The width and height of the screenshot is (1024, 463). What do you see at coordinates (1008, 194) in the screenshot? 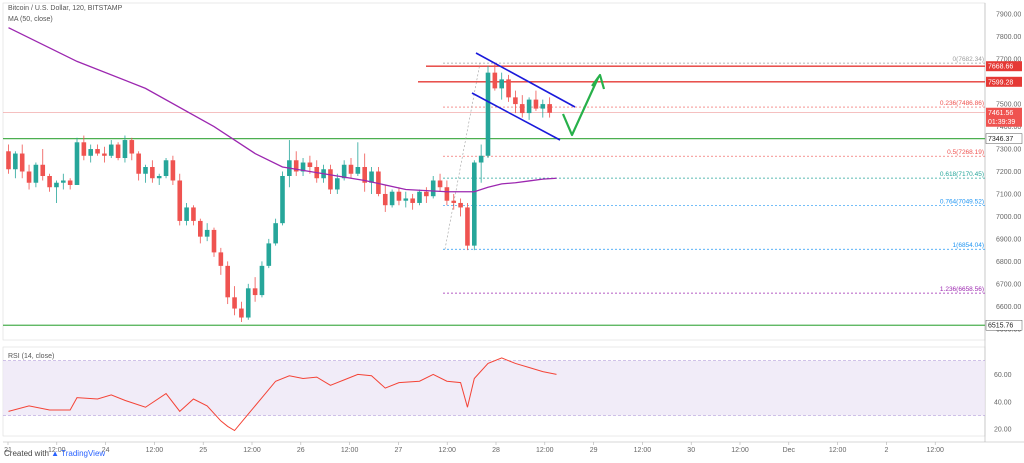
I see `price-tick-label: 7100.00` at bounding box center [1008, 194].